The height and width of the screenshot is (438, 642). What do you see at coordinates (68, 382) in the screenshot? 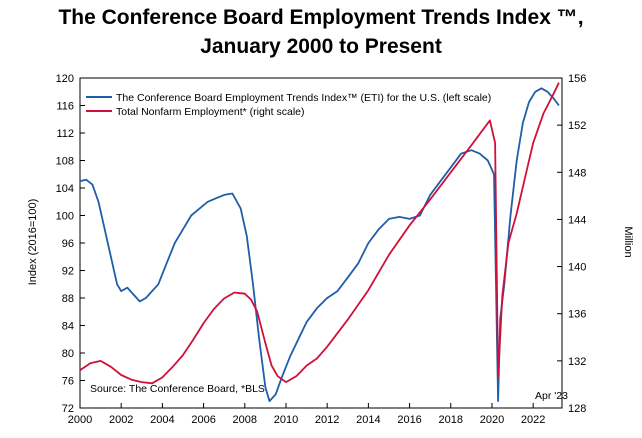
I see `y-left-tick-label: 76` at bounding box center [68, 382].